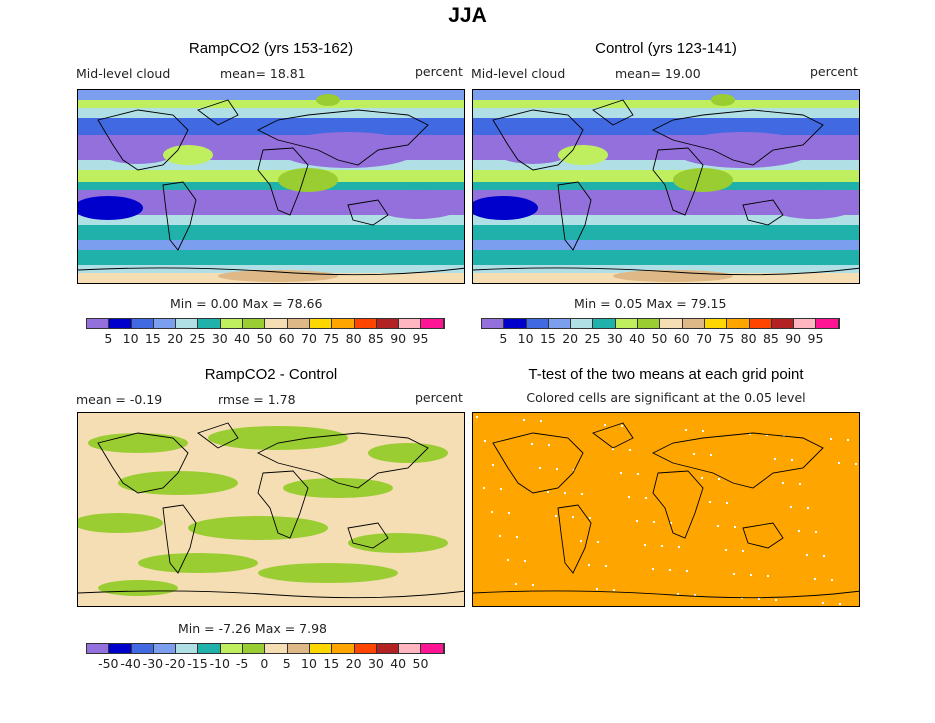  Describe the element at coordinates (650, 303) in the screenshot. I see `panel2-minmax: Min = 0.05 Max = 79.15` at that location.